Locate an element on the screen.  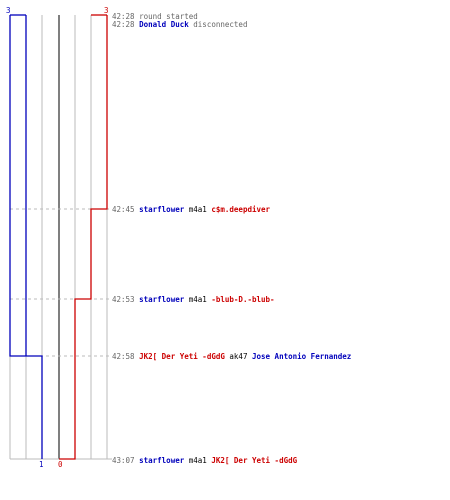
event-row-round-start: 42:28 round started is located at coordinates (155, 16).